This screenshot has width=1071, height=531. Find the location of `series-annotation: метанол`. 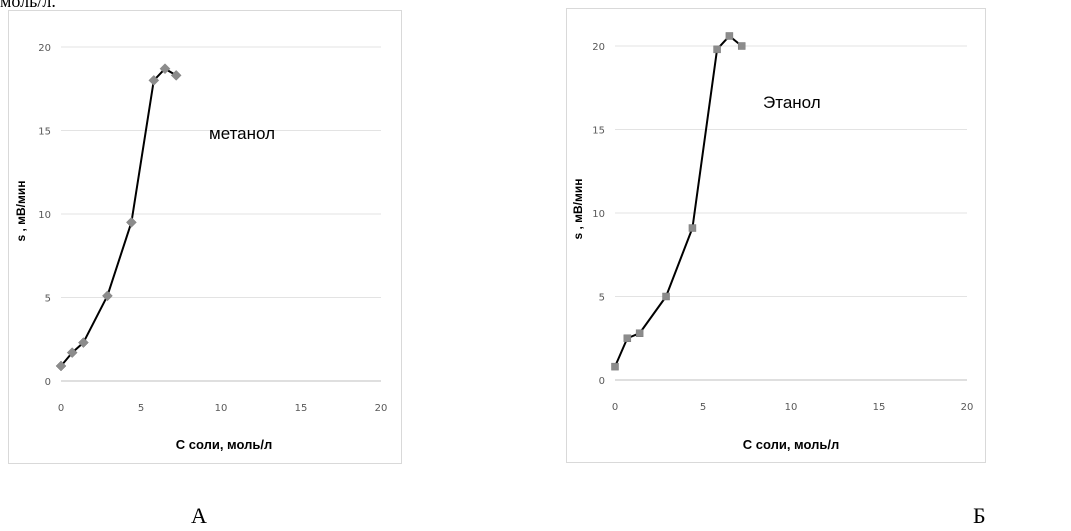

series-annotation: метанол is located at coordinates (242, 133).